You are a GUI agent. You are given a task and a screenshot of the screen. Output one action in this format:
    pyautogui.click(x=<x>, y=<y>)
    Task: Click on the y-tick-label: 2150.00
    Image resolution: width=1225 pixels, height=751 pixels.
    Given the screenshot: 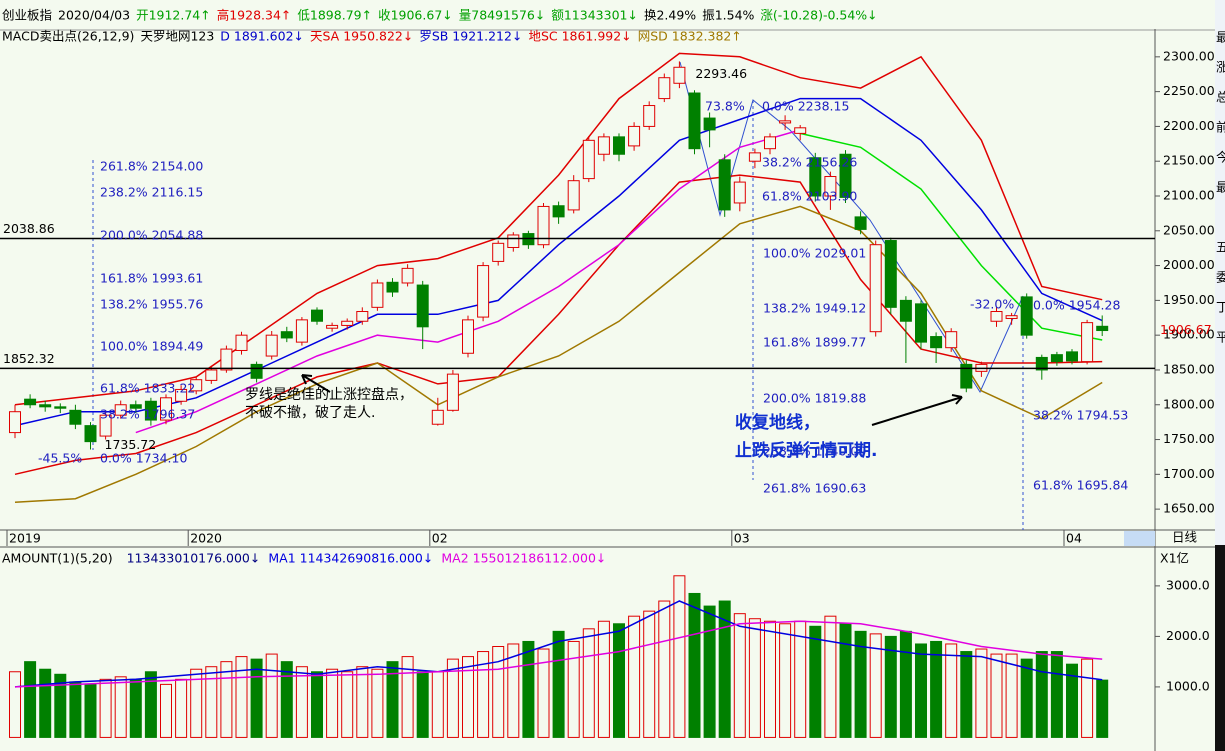 What is the action you would take?
    pyautogui.click(x=1189, y=160)
    